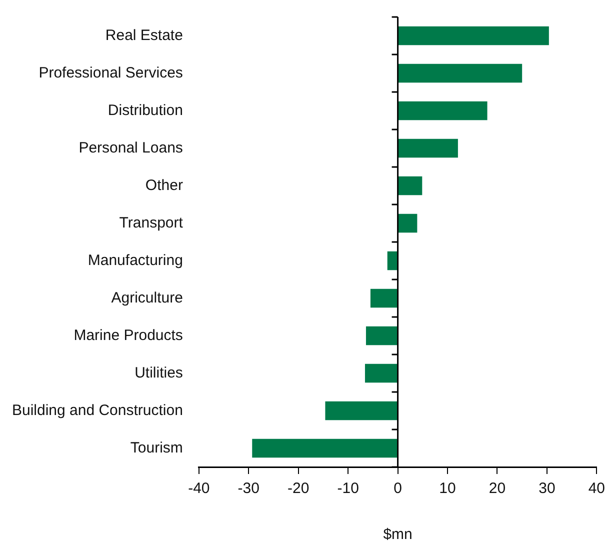 This screenshot has height=544, width=611. Describe the element at coordinates (497, 489) in the screenshot. I see `x-tick-label: 20` at that location.